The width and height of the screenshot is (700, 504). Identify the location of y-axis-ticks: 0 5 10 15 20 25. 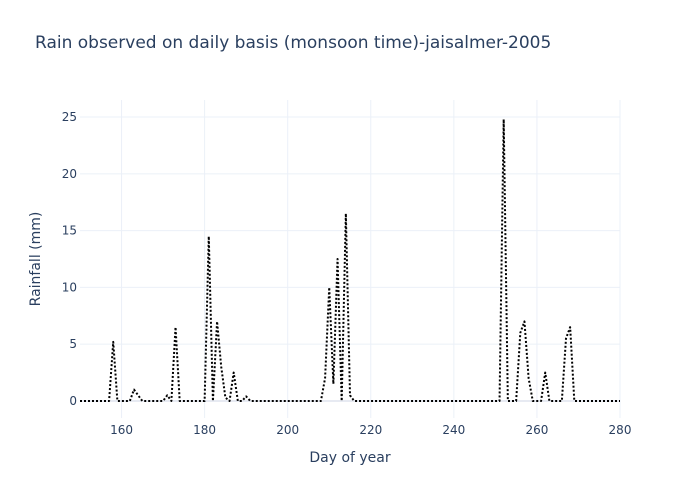
(69, 259).